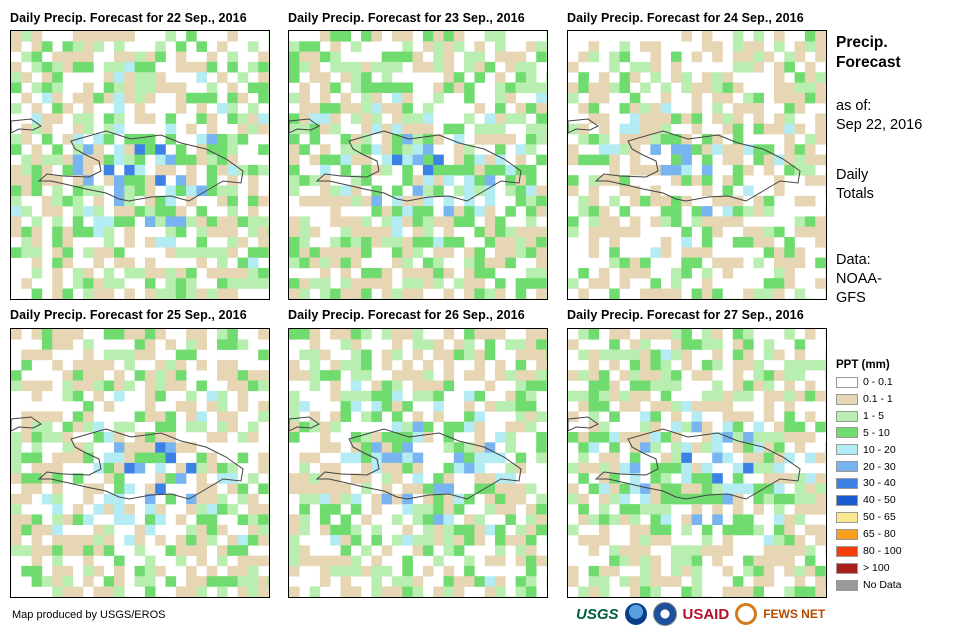 This screenshot has width=970, height=635. I want to click on panel-title-3: Daily Precip. Forecast for 24 Sep., 2016, so click(685, 18).